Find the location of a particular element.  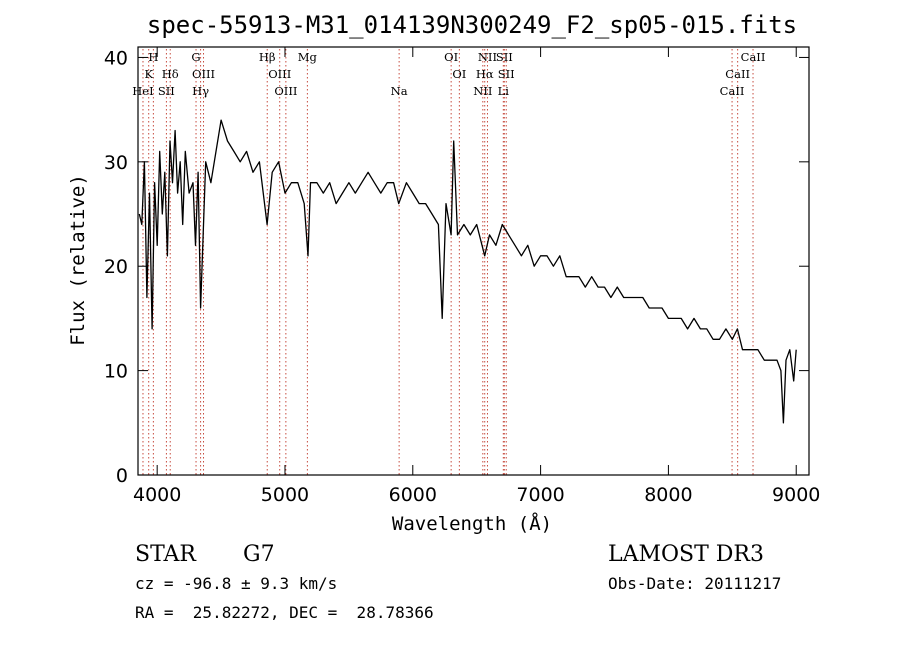

x-tick-label: 8000 is located at coordinates (668, 495).